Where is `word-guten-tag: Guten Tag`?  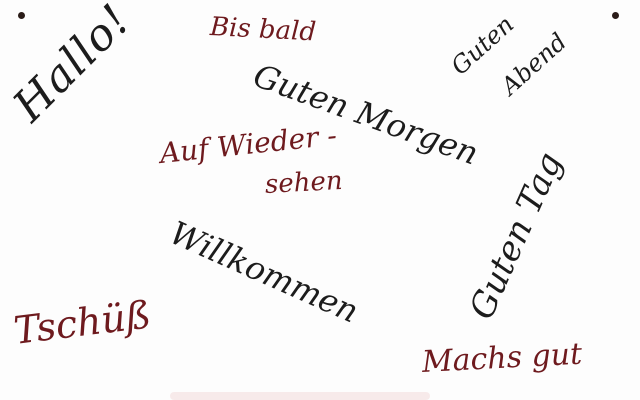
word-guten-tag: Guten Tag is located at coordinates (516, 236).